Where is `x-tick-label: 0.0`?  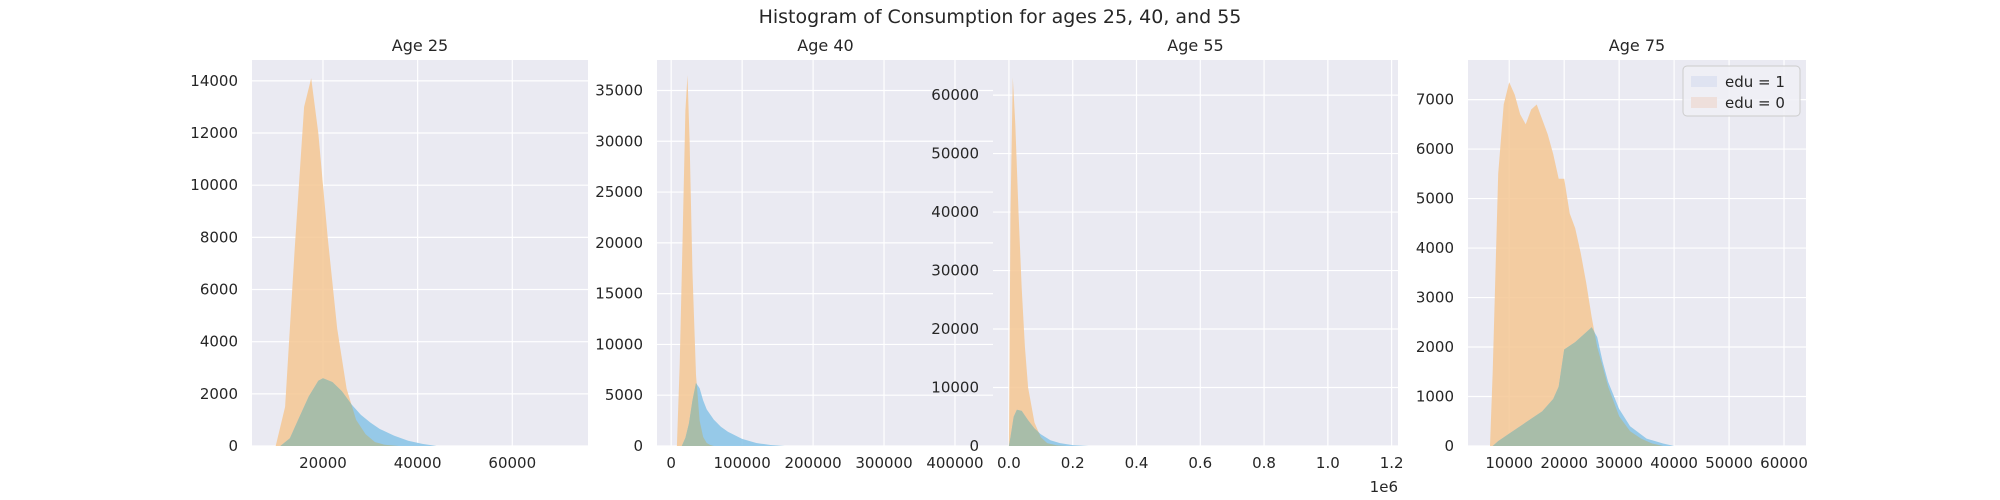 x-tick-label: 0.0 is located at coordinates (1009, 463).